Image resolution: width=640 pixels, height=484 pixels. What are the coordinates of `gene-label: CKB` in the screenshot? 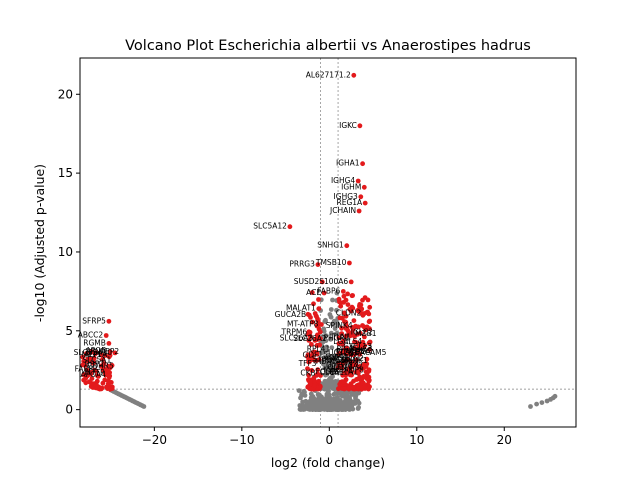 It's located at (307, 373).